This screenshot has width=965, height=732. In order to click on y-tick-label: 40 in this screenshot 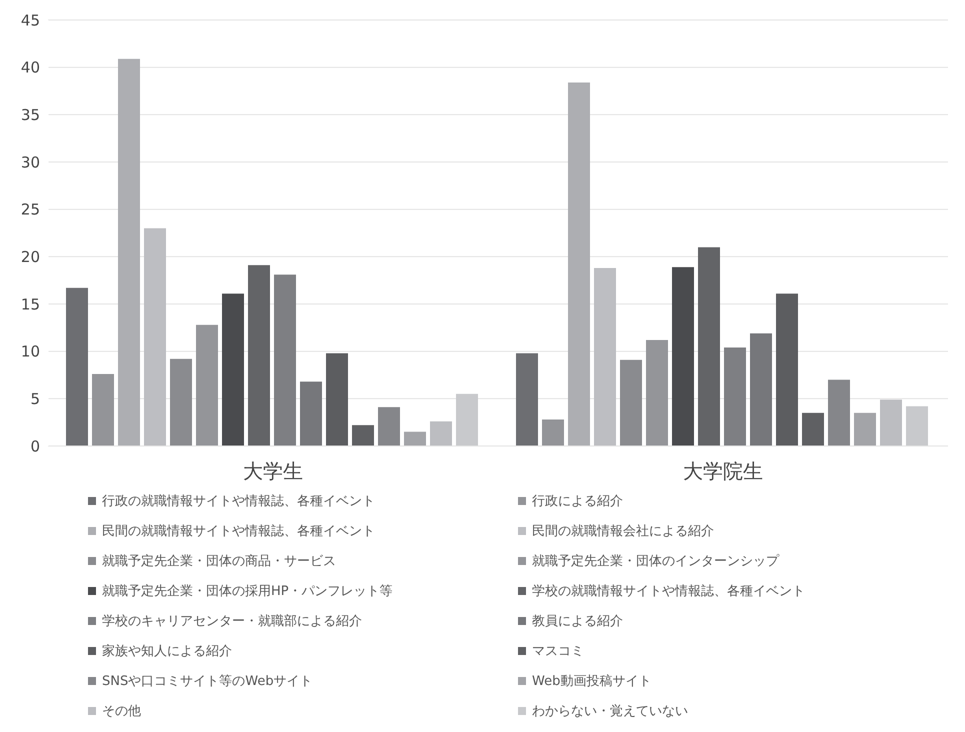, I will do `click(30, 67)`.